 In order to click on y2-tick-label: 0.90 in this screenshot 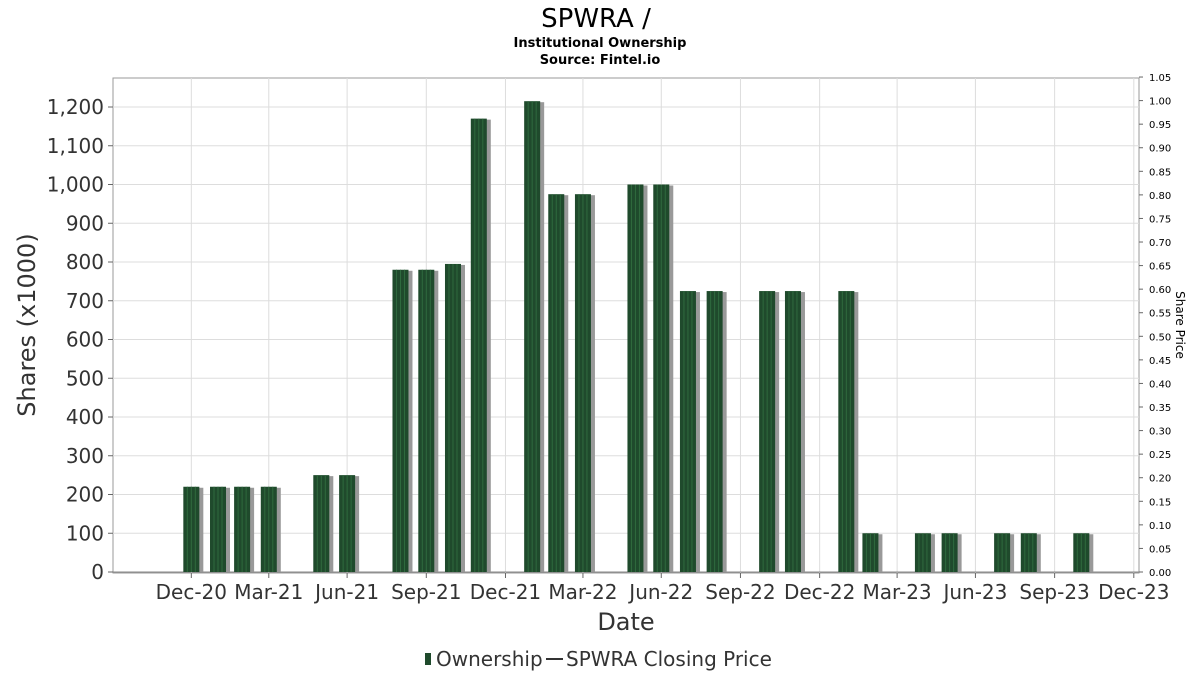, I will do `click(1160, 149)`.